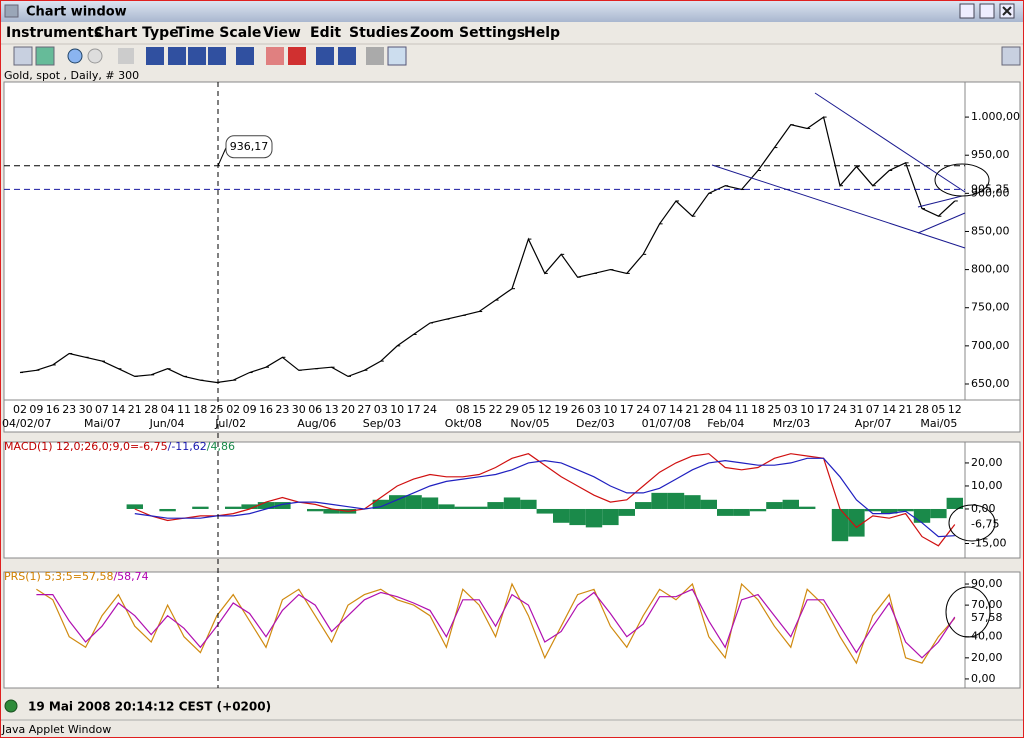 The image size is (1024, 738). I want to click on x-month-label: 01/07/08, so click(666, 423).